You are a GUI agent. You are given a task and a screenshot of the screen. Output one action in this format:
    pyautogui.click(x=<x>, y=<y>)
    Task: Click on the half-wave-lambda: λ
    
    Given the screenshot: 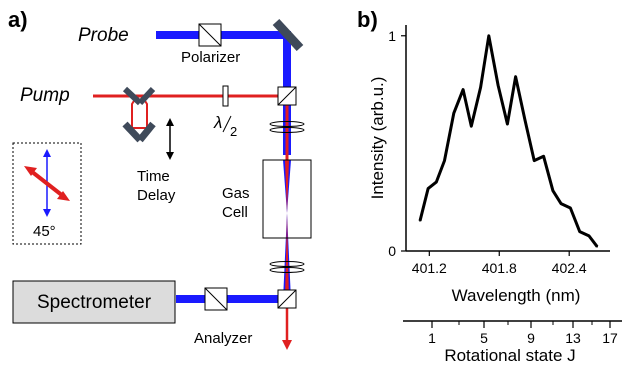 What is the action you would take?
    pyautogui.click(x=217, y=122)
    